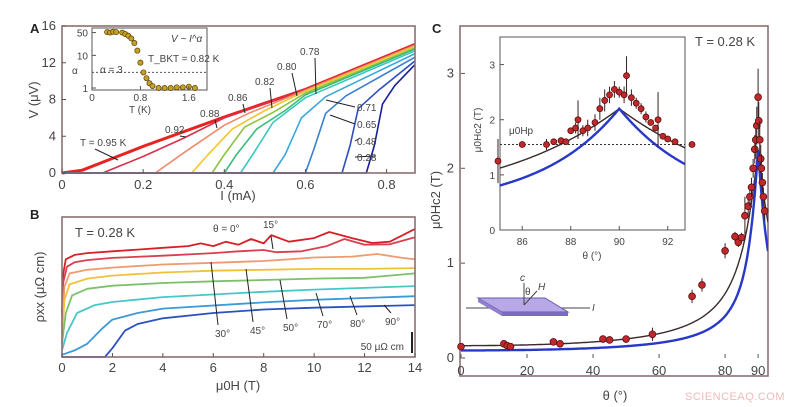 The height and width of the screenshot is (407, 800). I want to click on series-label: 0.82, so click(265, 82).